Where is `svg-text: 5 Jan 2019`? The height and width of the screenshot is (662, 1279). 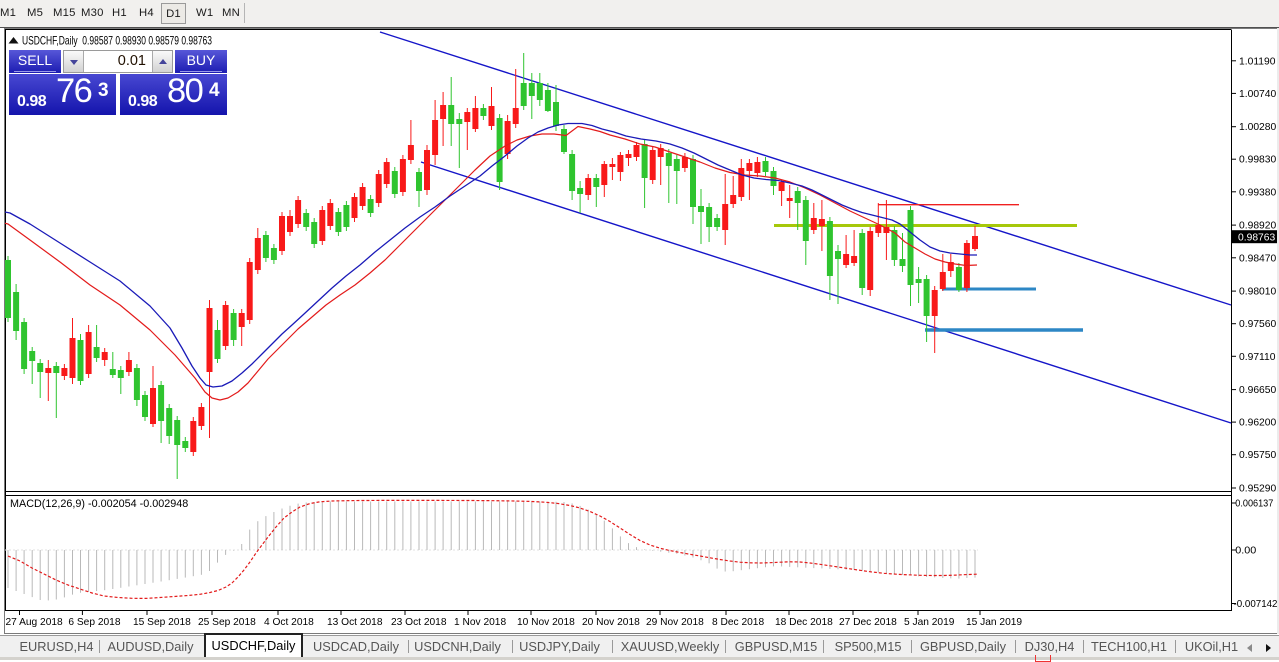
svg-text: 5 Jan 2019 is located at coordinates (929, 622).